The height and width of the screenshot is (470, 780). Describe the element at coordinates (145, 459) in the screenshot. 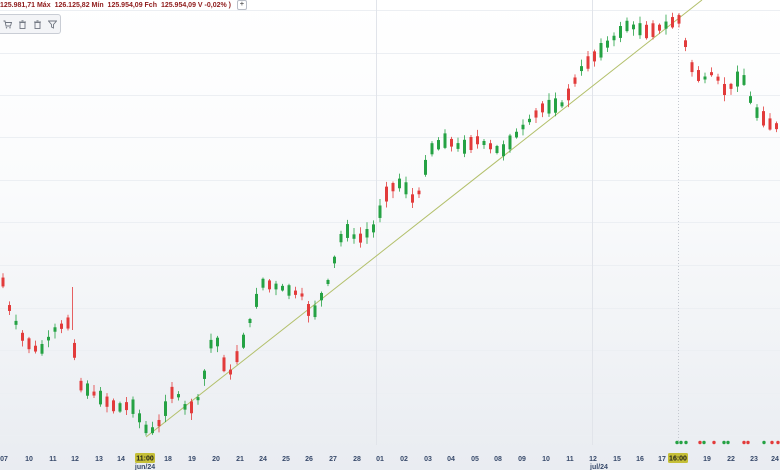

I see `time-badge-label: 11:00` at that location.